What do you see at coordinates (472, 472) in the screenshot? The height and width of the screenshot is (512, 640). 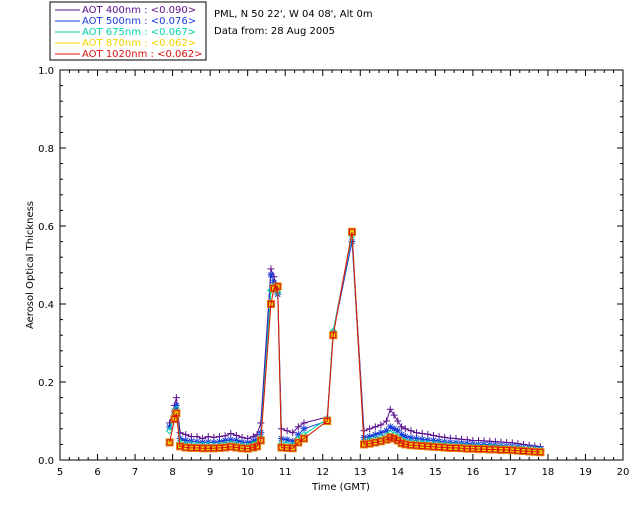 I see `x-tick-label: 16` at bounding box center [472, 472].